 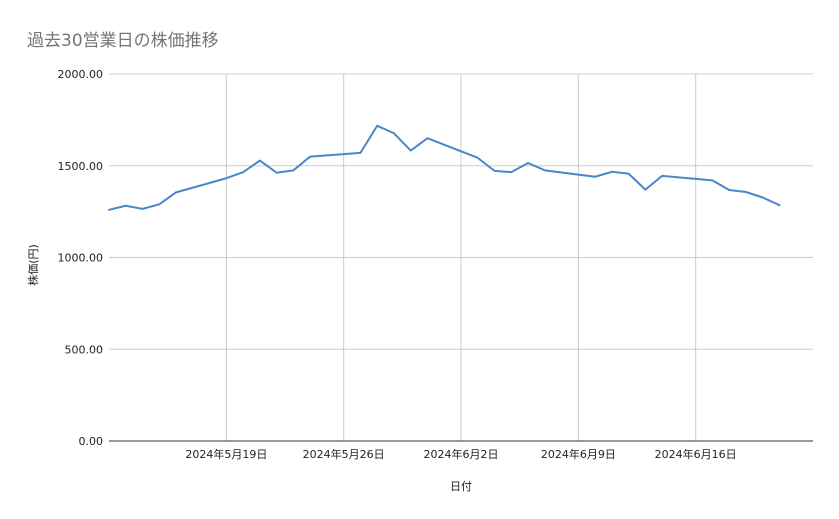 What do you see at coordinates (84, 349) in the screenshot?
I see `y-tick-label: 500.00` at bounding box center [84, 349].